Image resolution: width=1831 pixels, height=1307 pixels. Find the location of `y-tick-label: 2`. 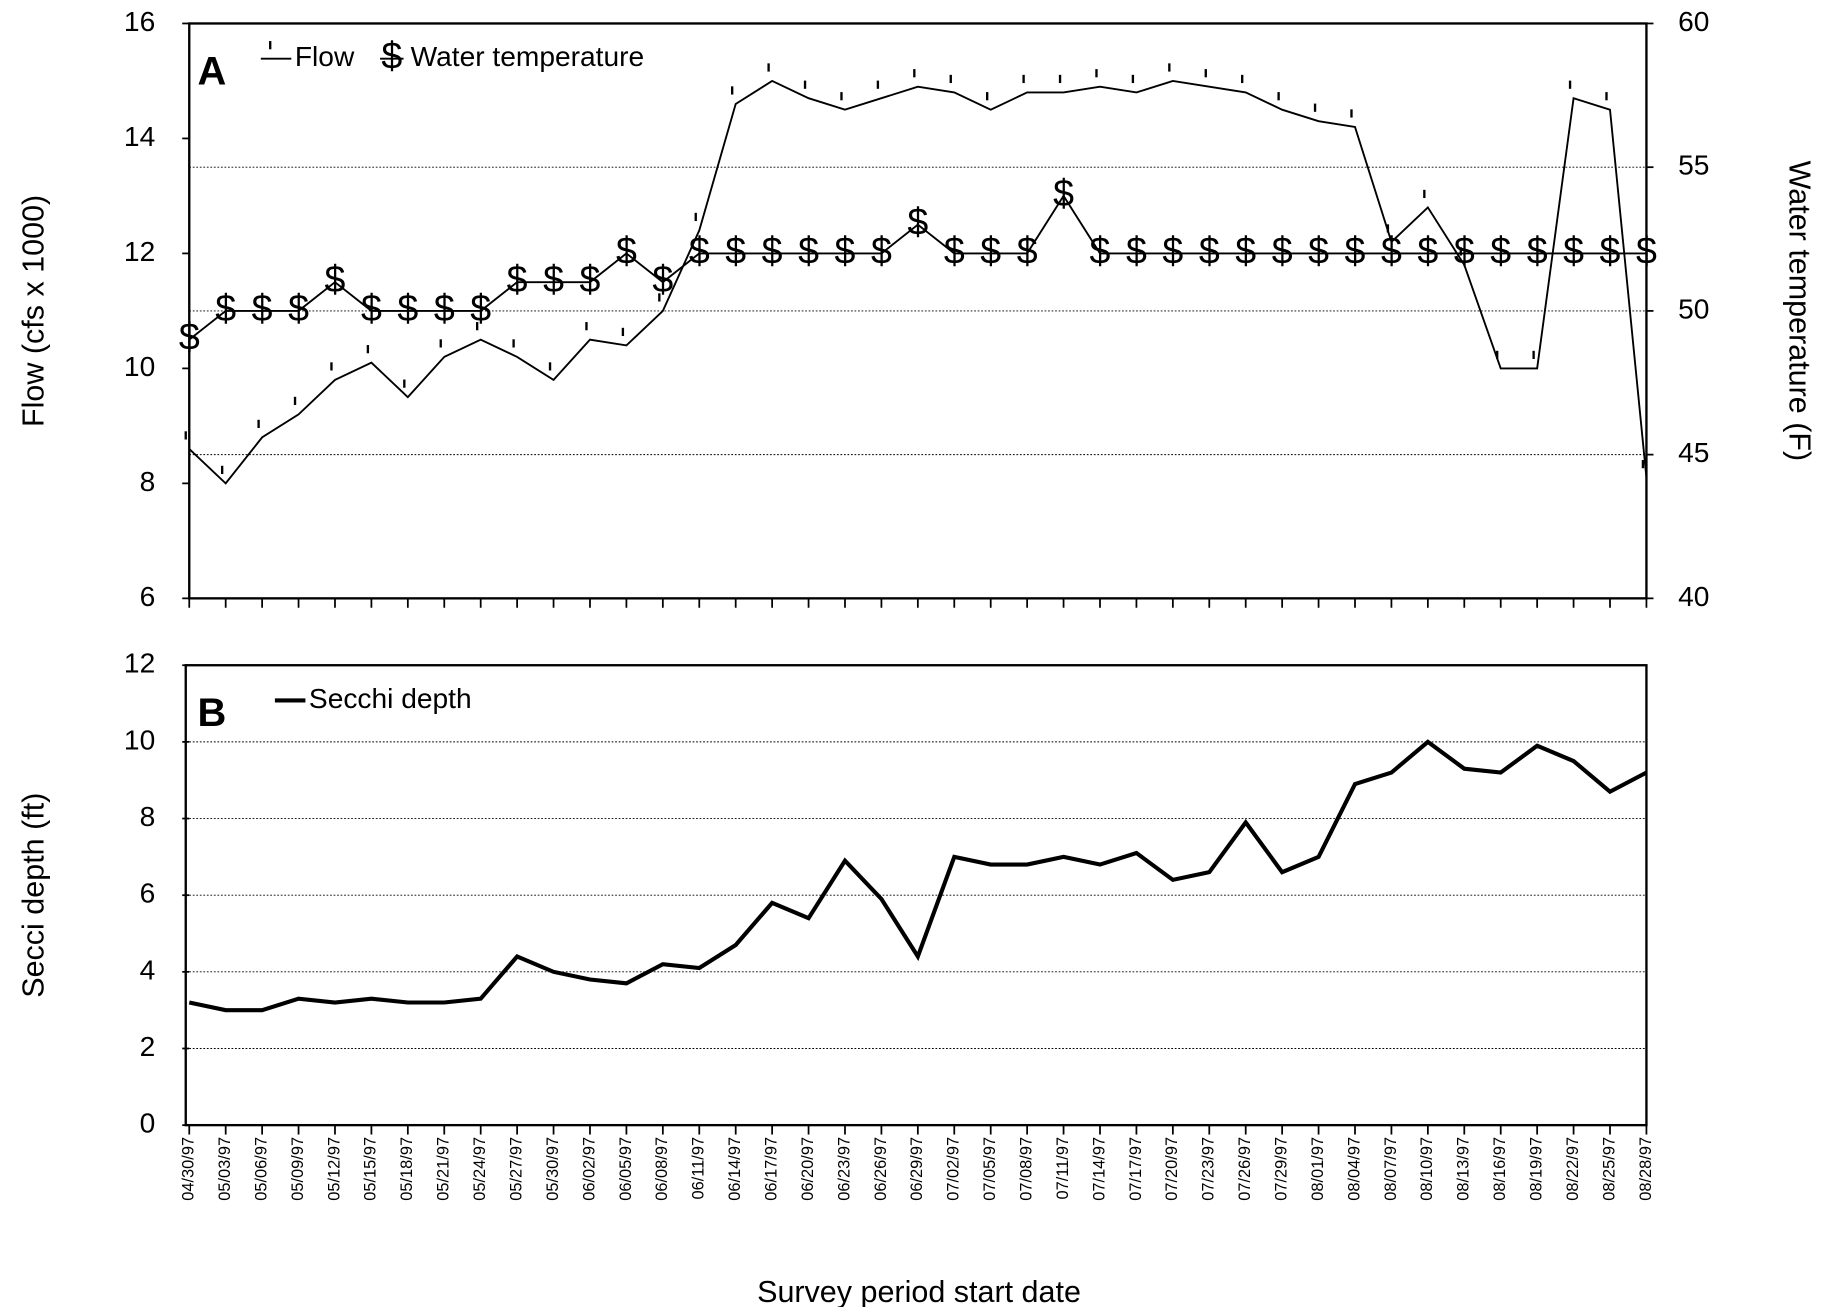

y-tick-label: 2 is located at coordinates (148, 1046).